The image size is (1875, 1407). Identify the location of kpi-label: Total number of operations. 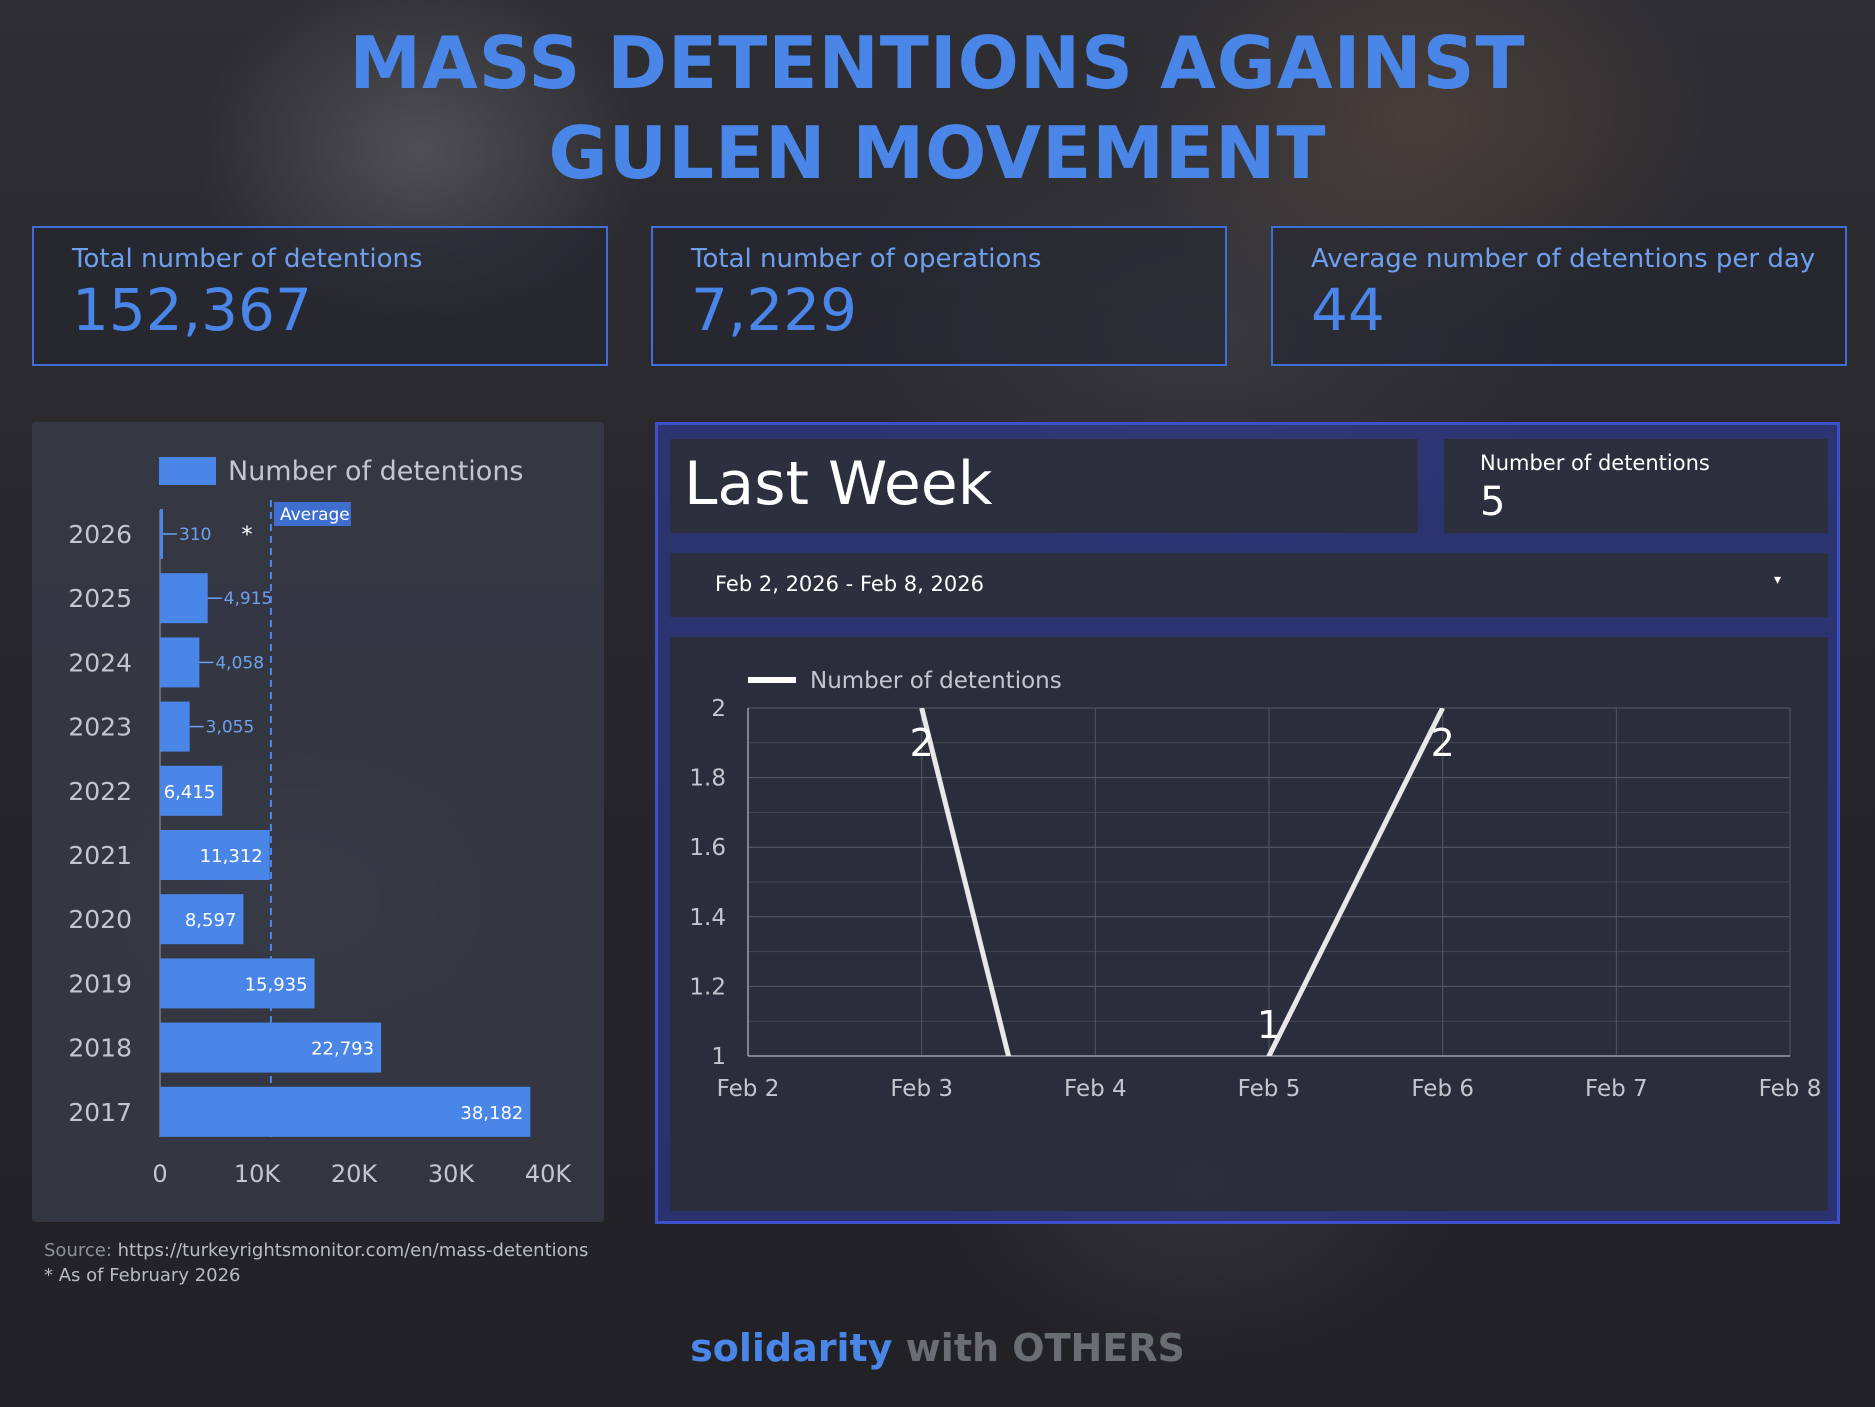
(866, 259).